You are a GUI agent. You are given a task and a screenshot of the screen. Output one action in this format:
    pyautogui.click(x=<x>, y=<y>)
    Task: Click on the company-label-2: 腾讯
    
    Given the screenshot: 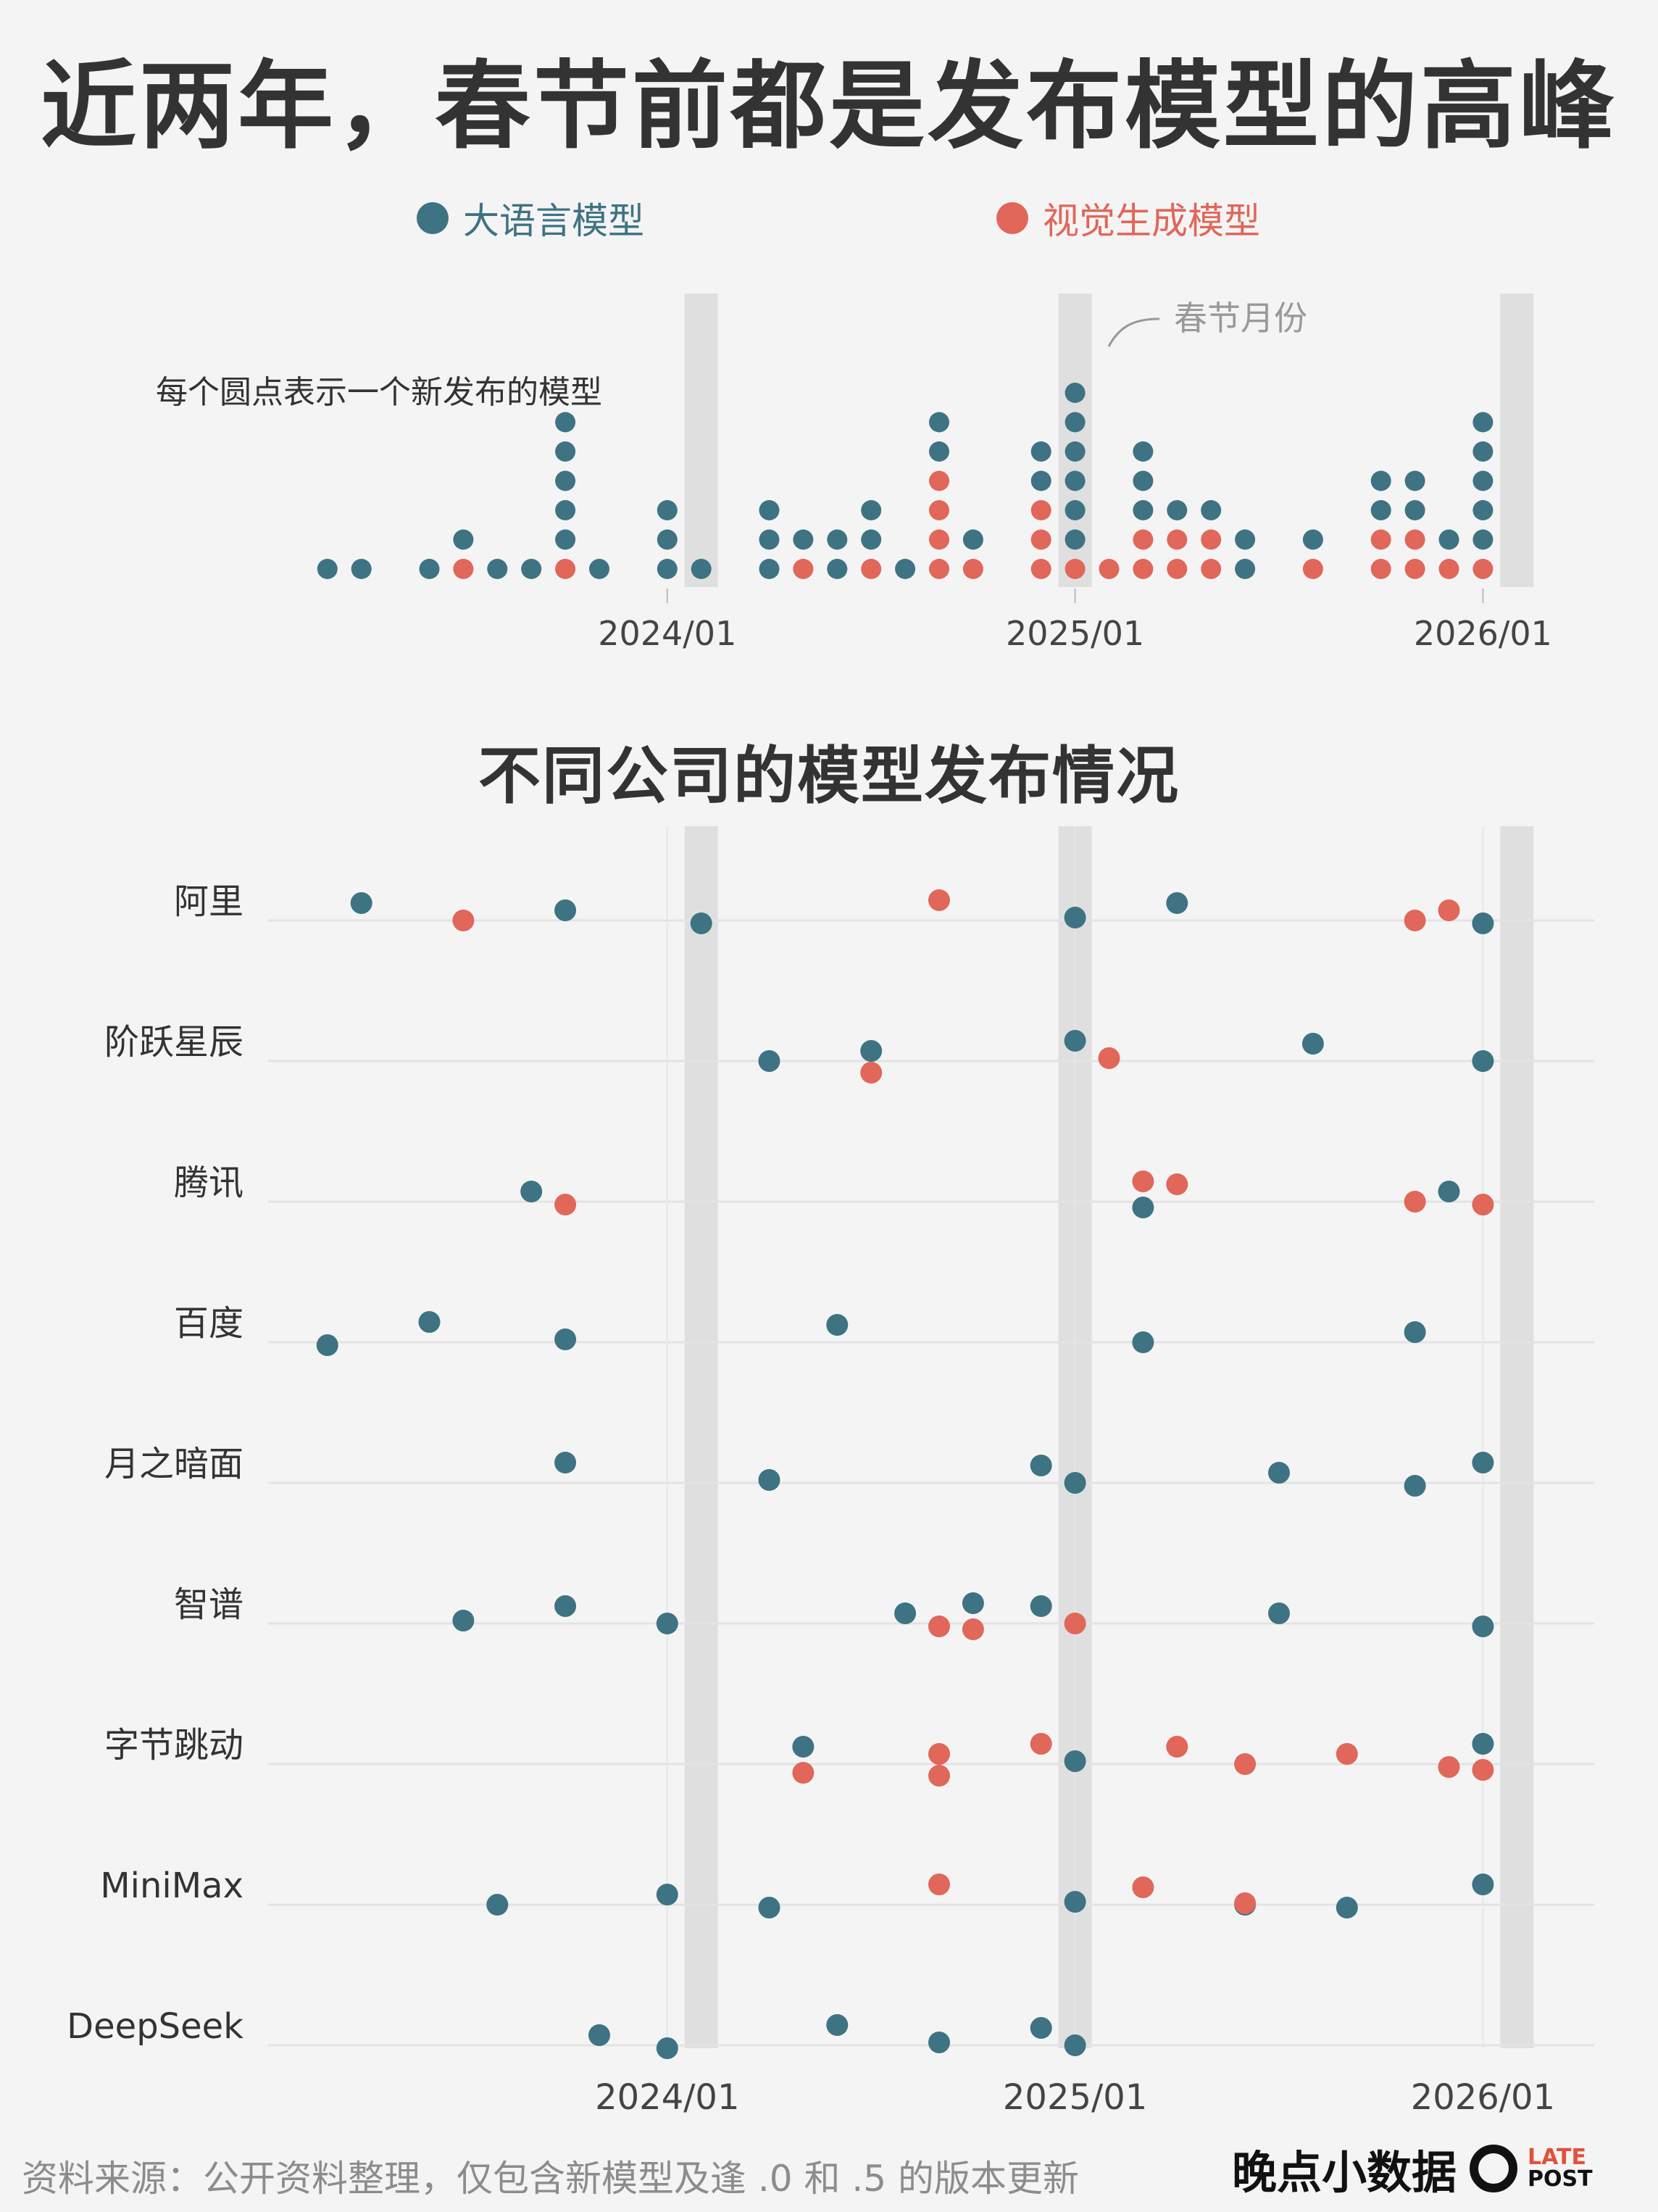 What is the action you would take?
    pyautogui.click(x=209, y=1183)
    